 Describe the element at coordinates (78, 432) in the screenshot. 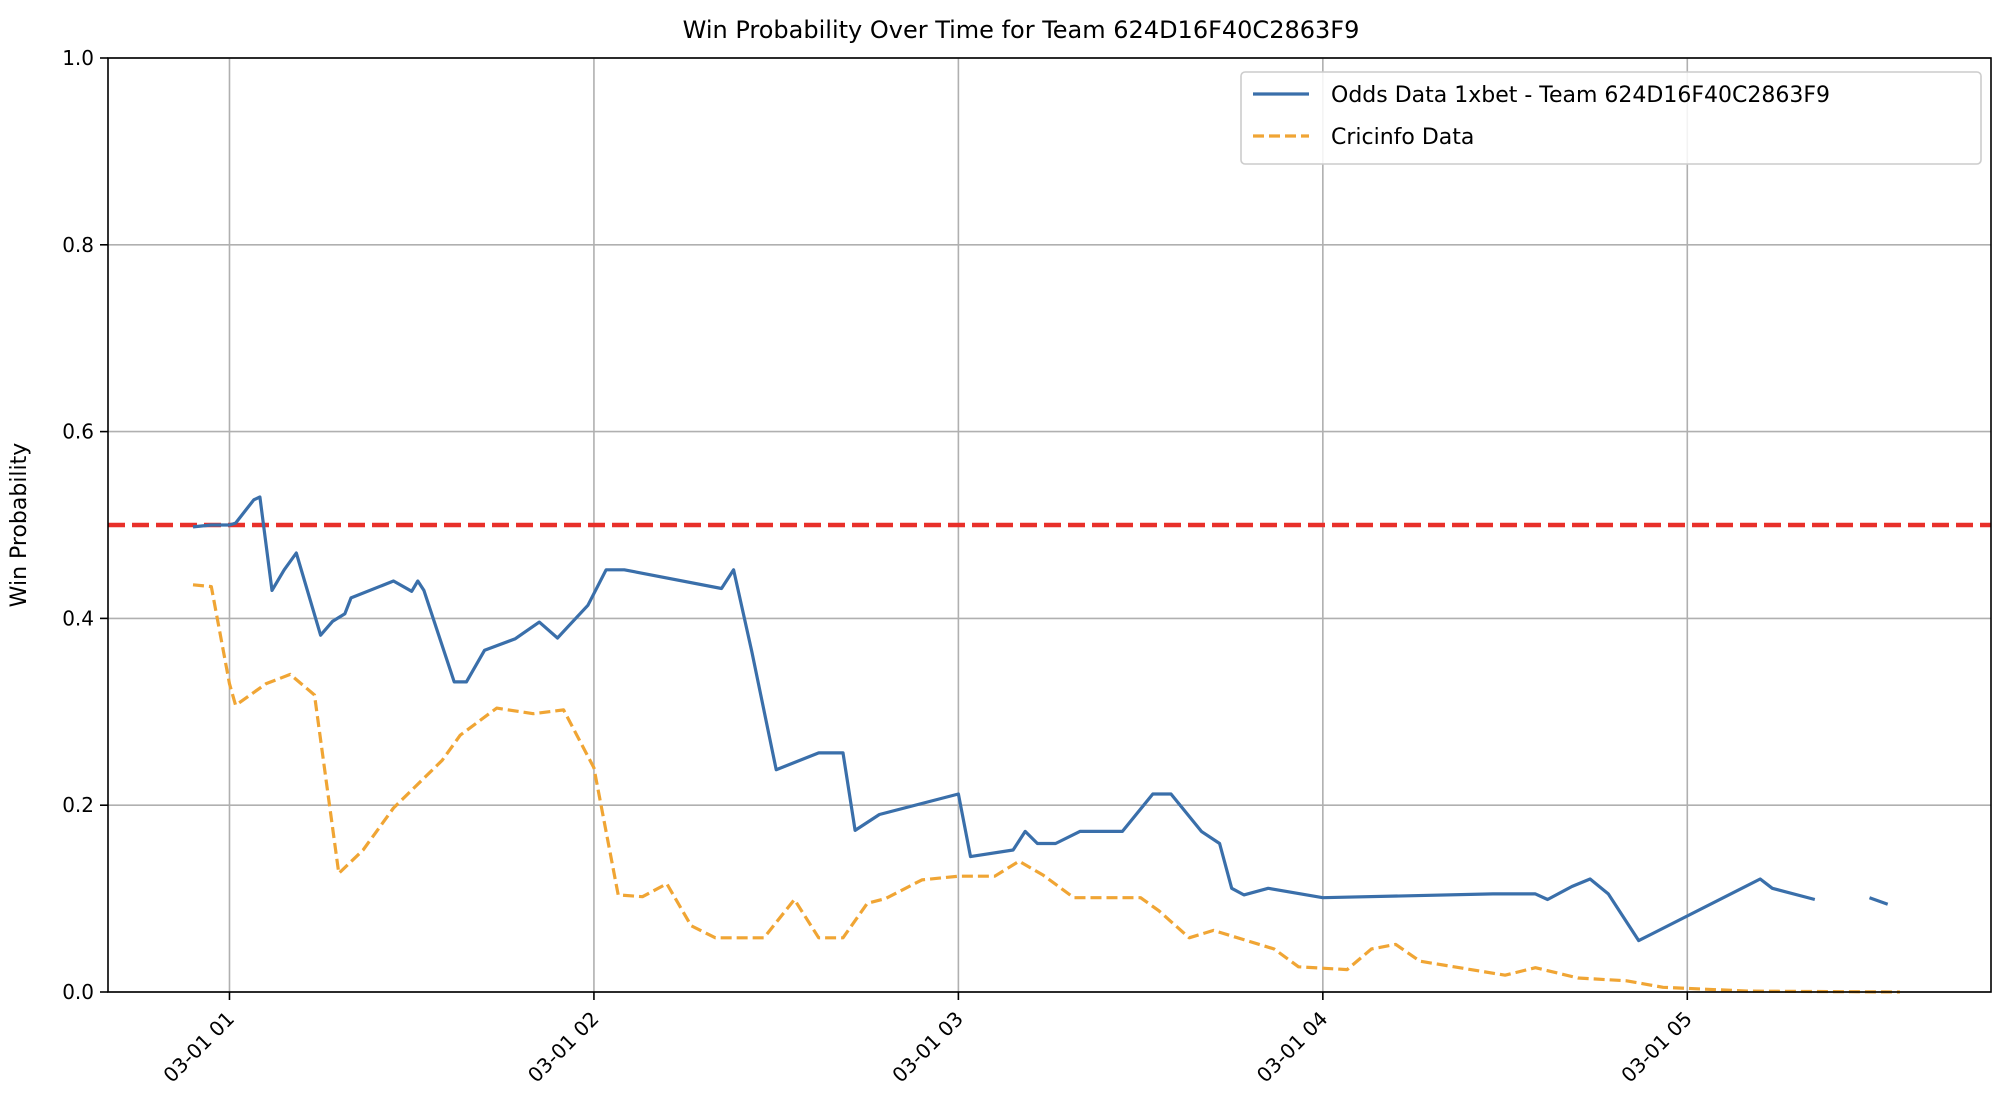

I see `y-tick-label: 0.6` at that location.